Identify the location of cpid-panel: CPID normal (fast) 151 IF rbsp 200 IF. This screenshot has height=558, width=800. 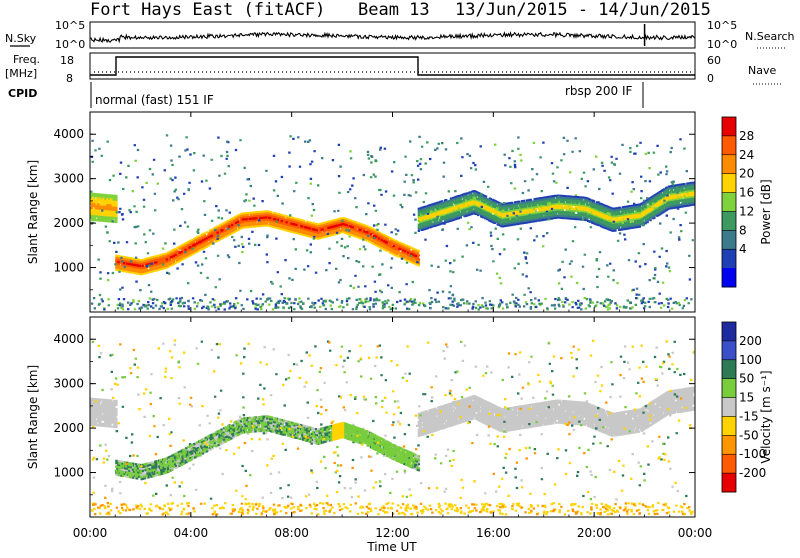
(326, 95).